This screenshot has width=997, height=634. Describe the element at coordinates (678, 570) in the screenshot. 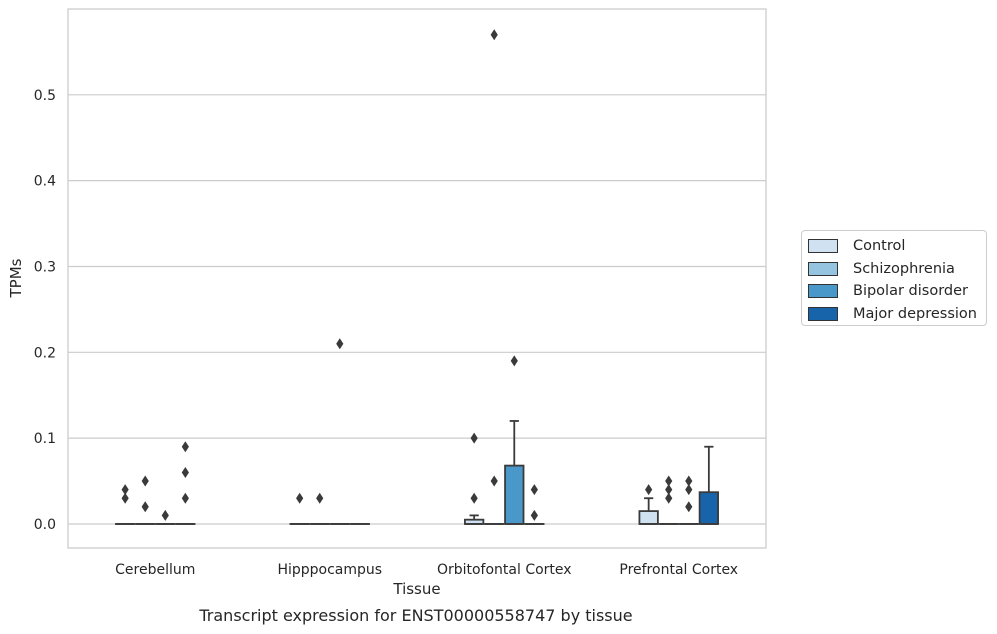

I see `x-tick-label: Prefrontal Cortex` at that location.